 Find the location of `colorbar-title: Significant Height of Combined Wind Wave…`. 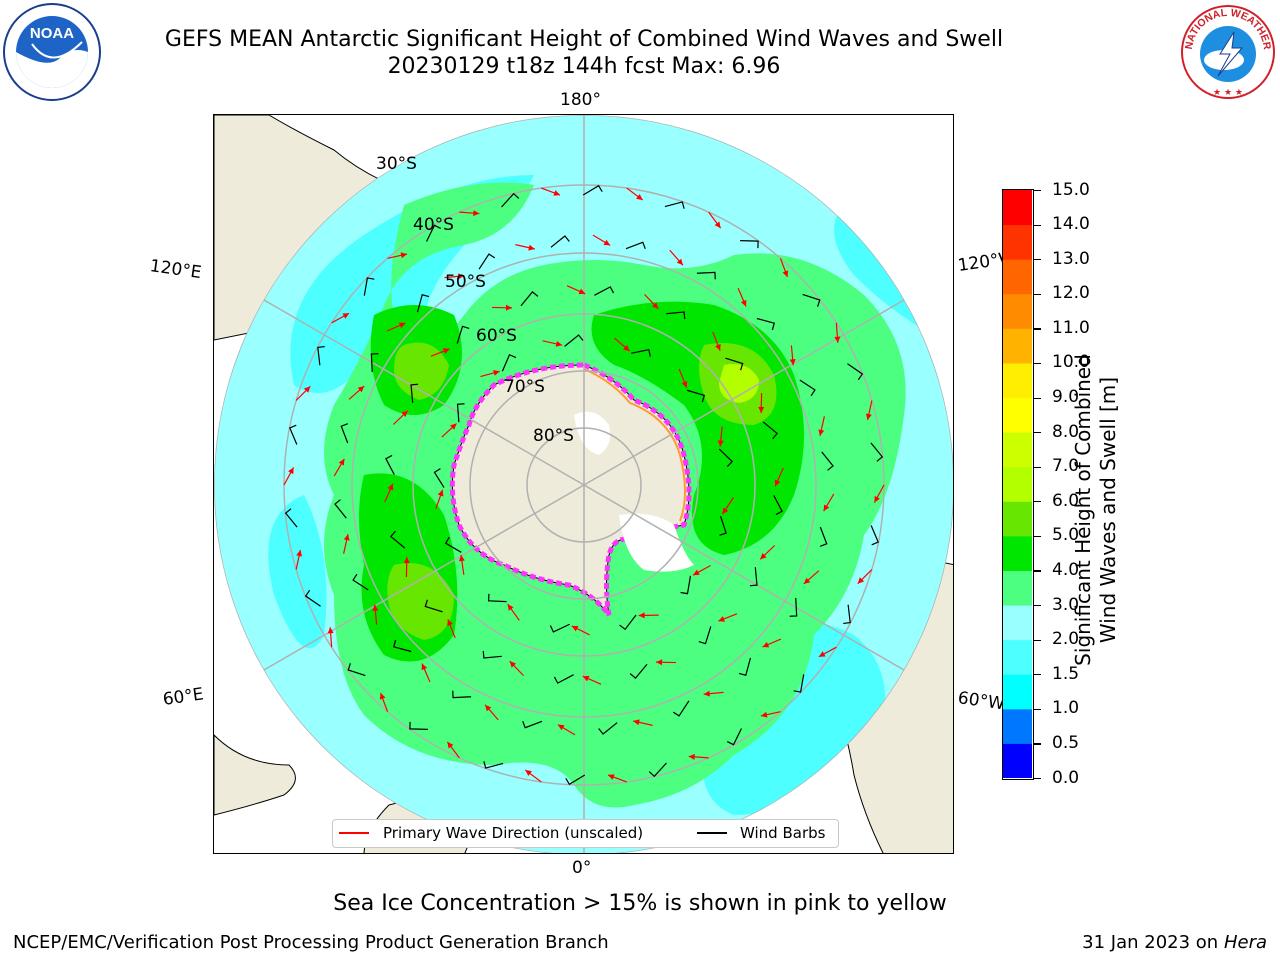

colorbar-title: Significant Height of Combined Wind Wave… is located at coordinates (1096, 510).